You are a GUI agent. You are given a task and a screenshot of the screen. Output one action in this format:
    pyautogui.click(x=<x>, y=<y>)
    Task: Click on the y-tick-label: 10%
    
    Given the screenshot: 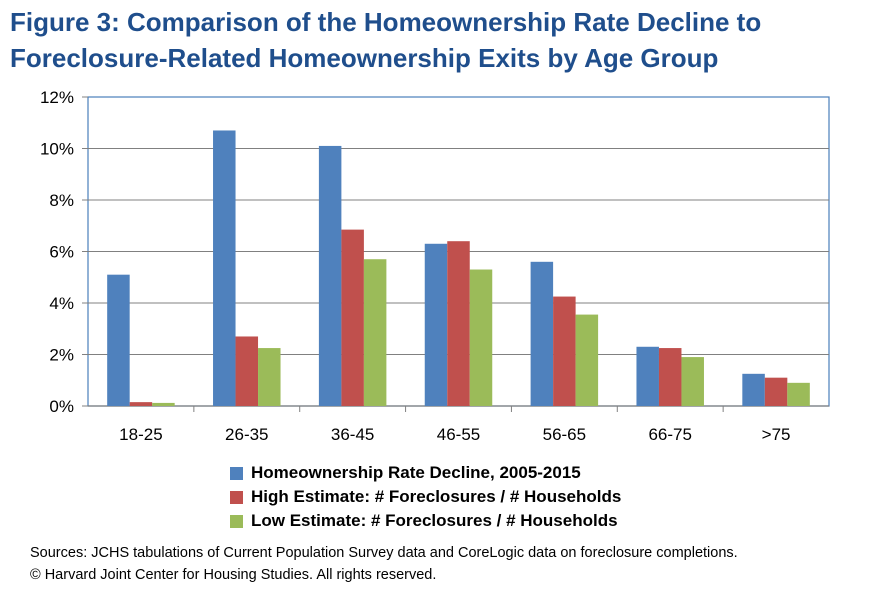 What is the action you would take?
    pyautogui.click(x=57, y=149)
    